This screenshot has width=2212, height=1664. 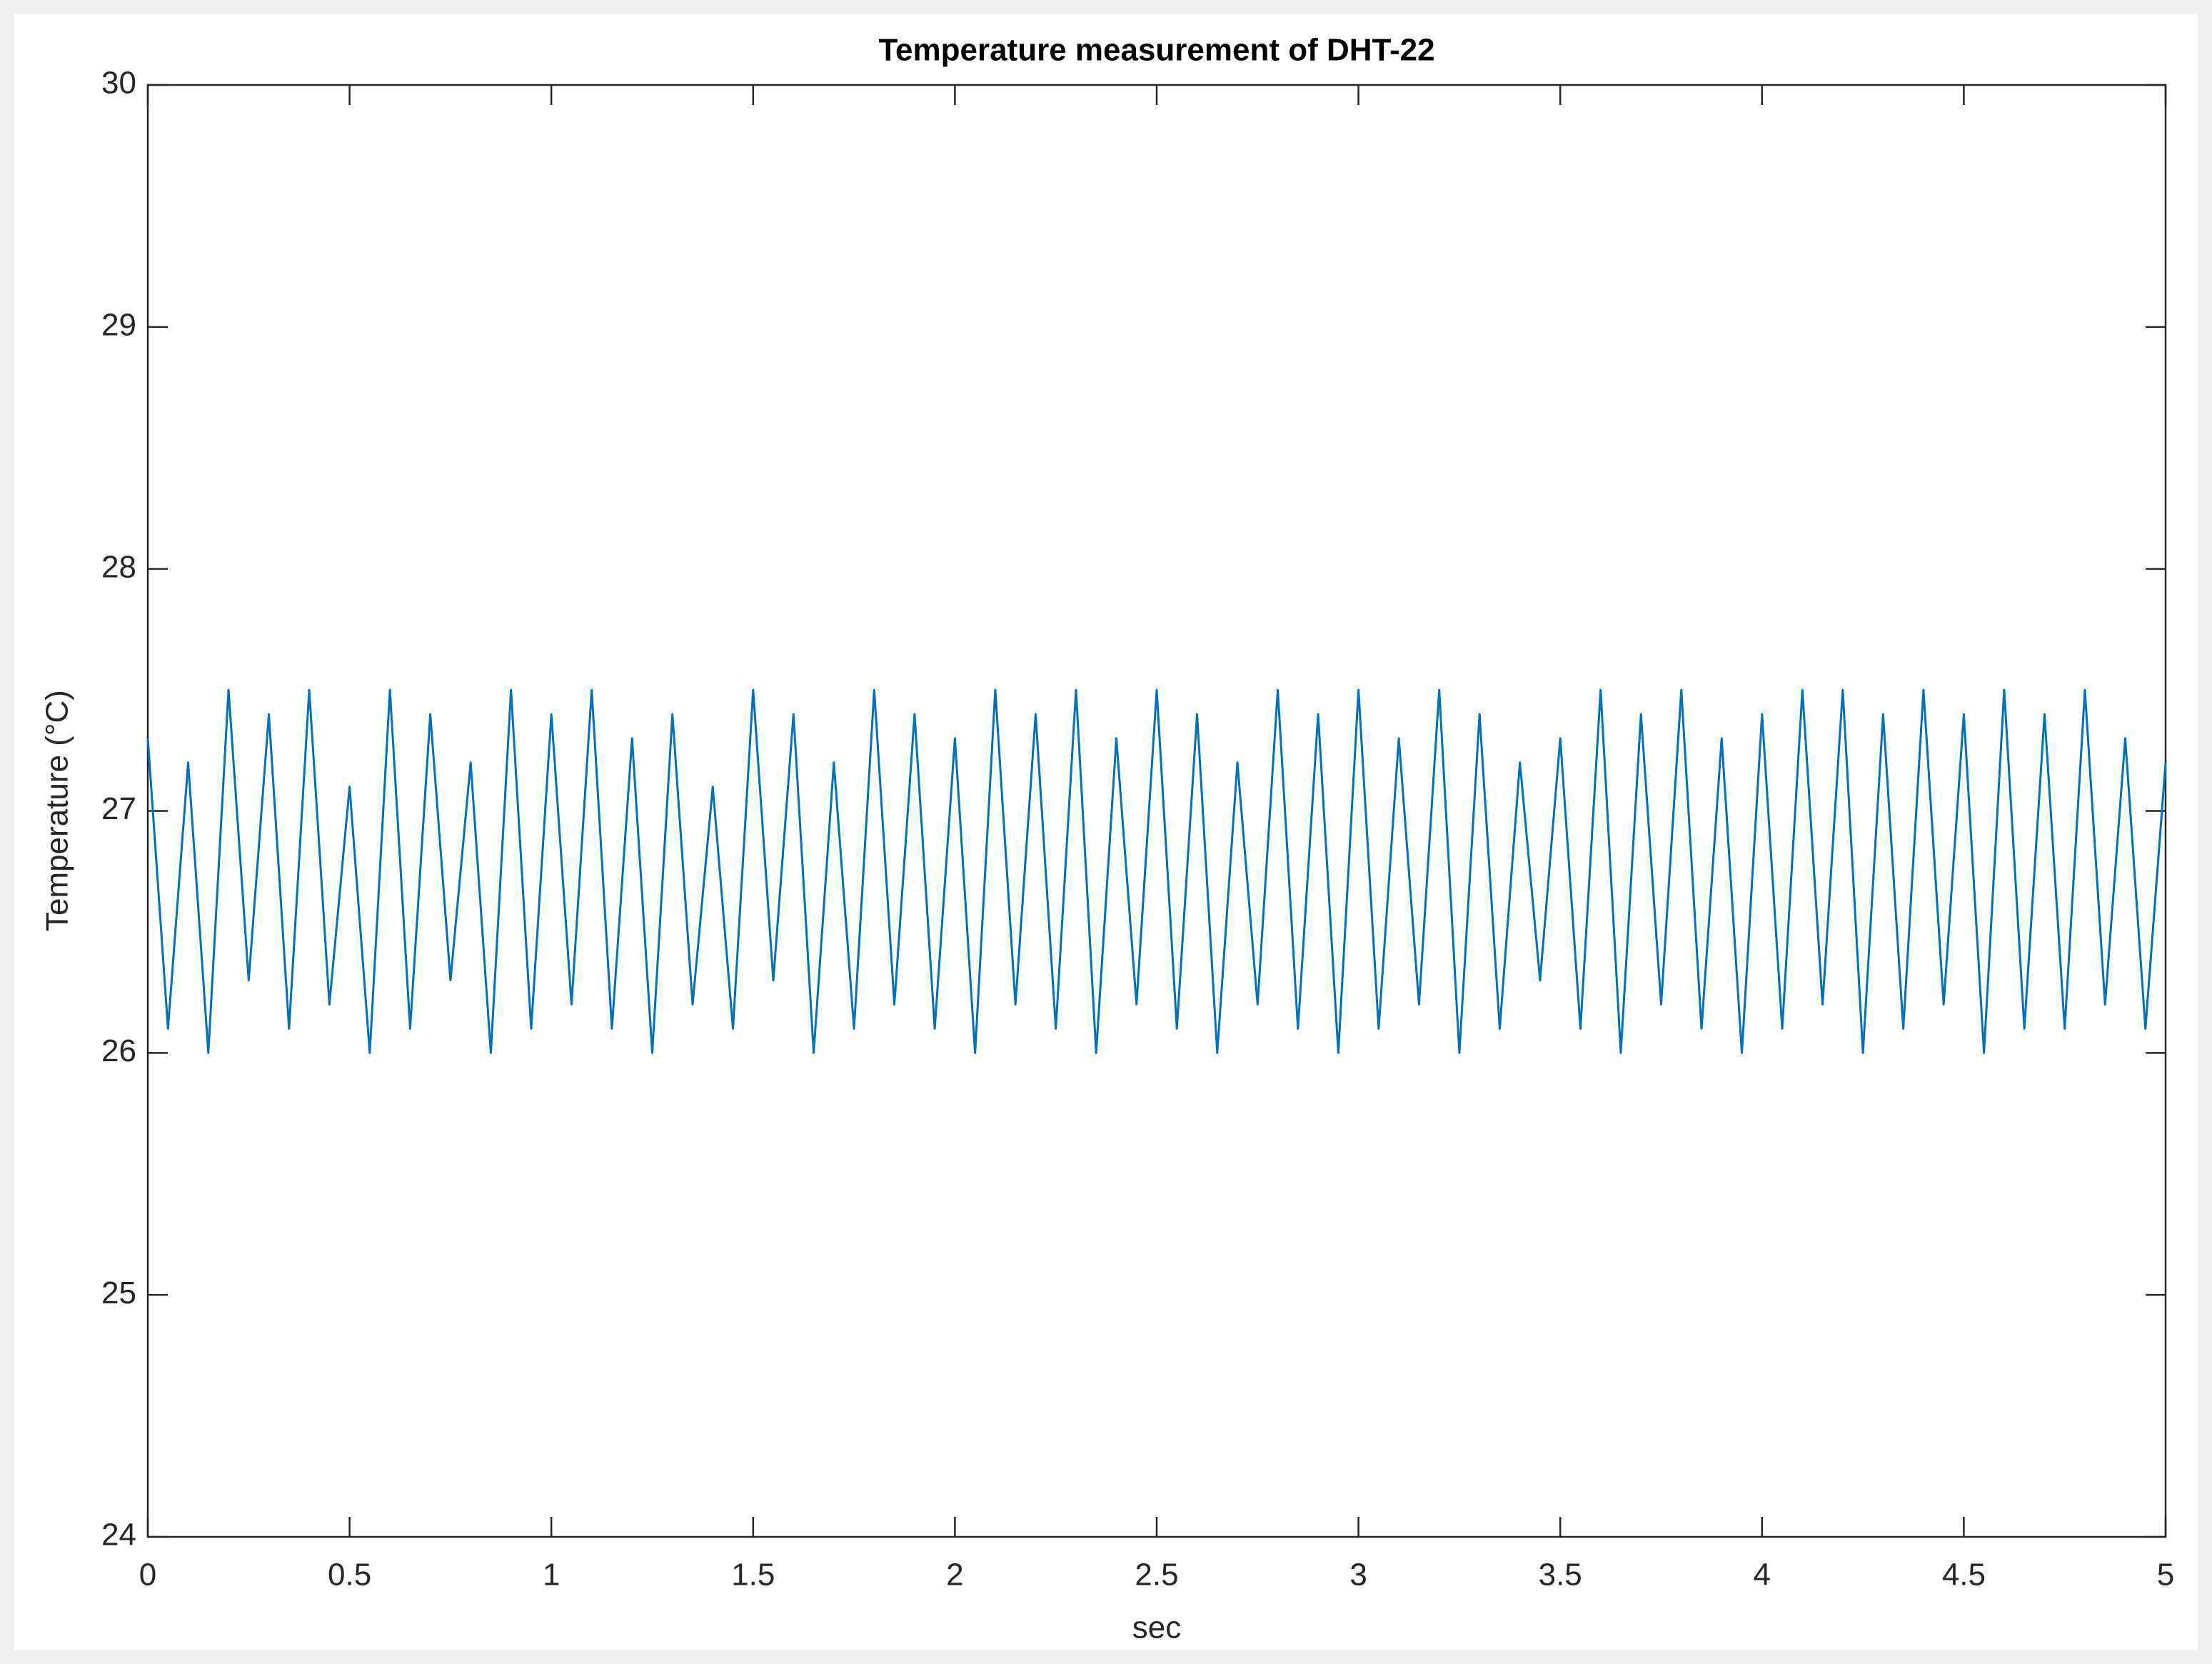 I want to click on x-tick-label: 4, so click(x=1763, y=1575).